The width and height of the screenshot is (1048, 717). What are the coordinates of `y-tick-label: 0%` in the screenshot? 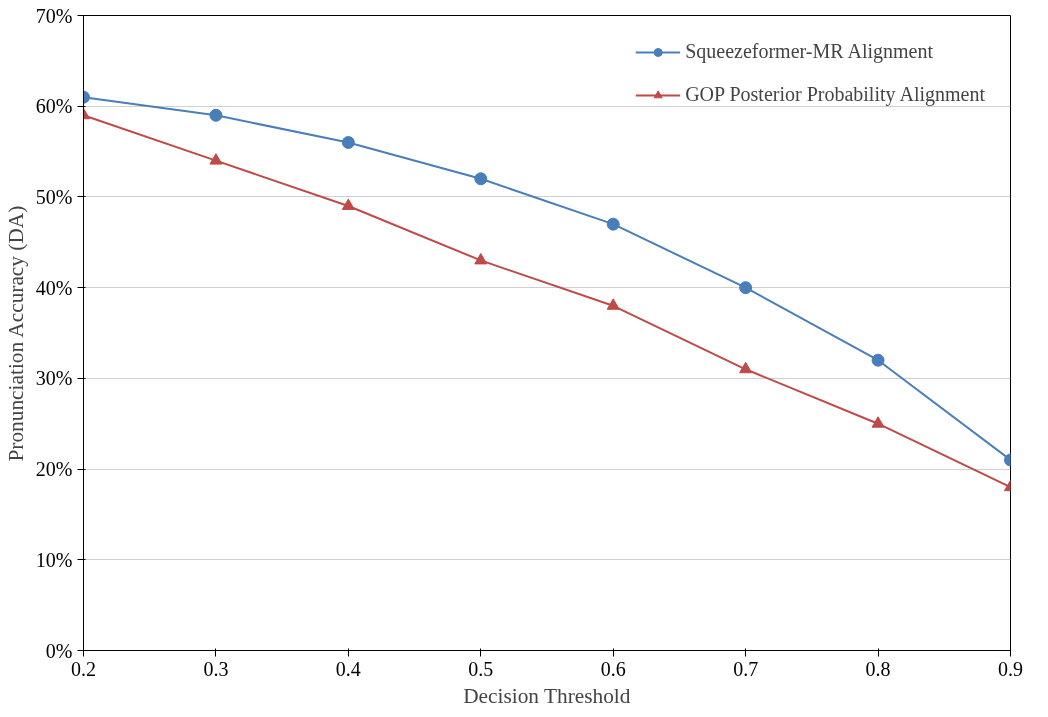 It's located at (59, 650).